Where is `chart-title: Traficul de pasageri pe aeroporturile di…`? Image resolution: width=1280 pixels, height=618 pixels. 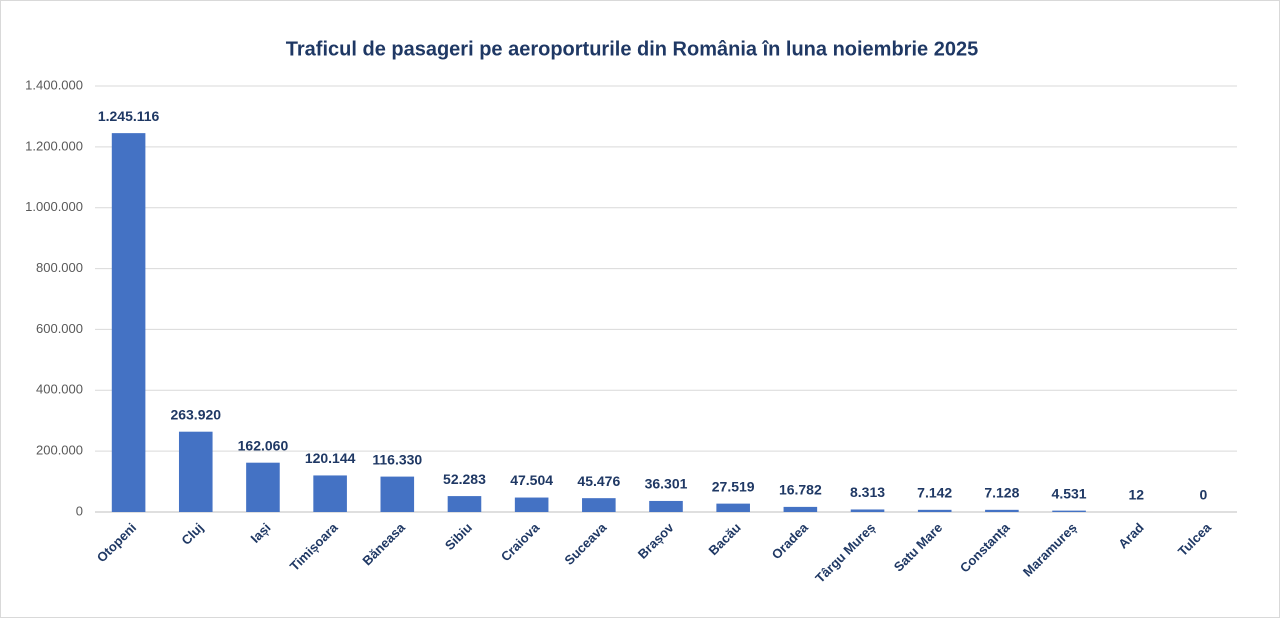
chart-title: Traficul de pasageri pe aeroporturile di… is located at coordinates (632, 49).